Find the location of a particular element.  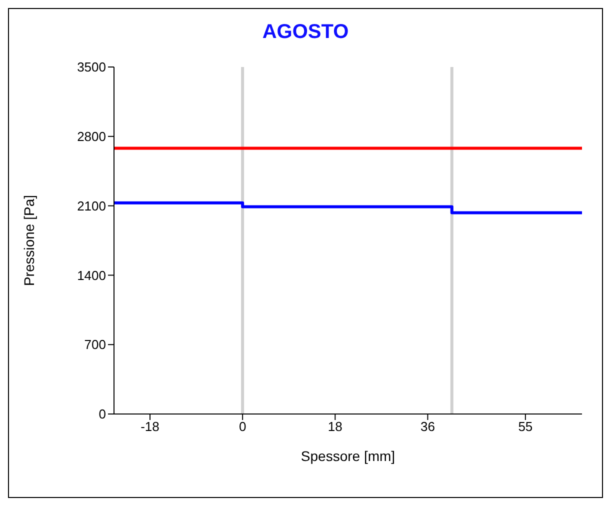

x-tick-label: 18 is located at coordinates (335, 426).